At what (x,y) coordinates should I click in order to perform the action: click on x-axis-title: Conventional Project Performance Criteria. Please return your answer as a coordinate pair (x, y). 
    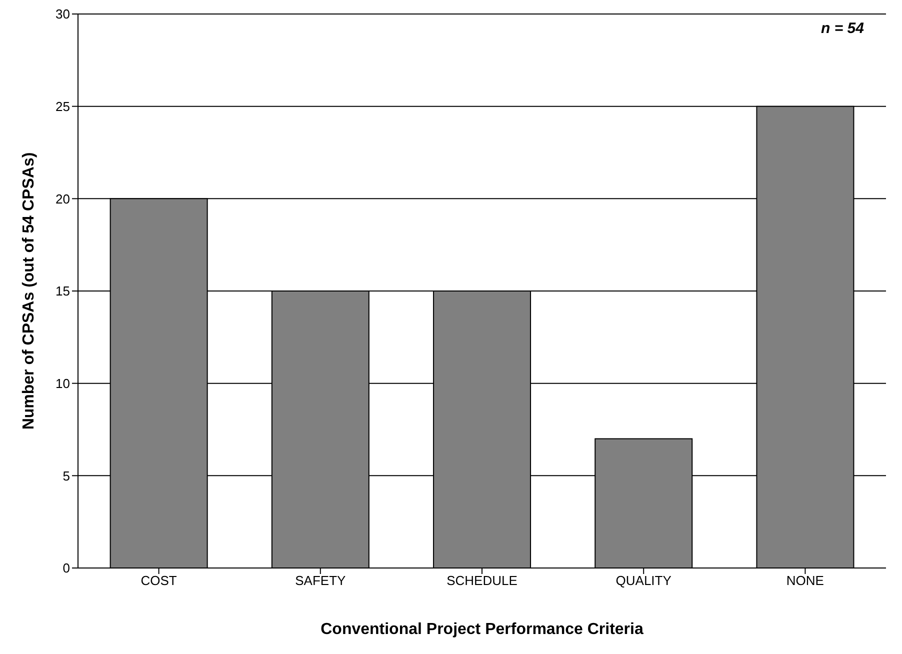
    Looking at the image, I should click on (482, 629).